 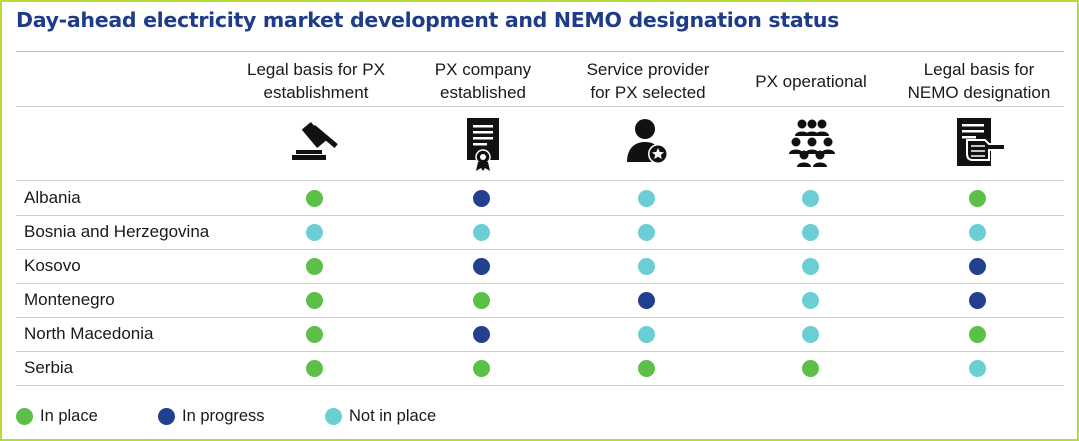 What do you see at coordinates (483, 144) in the screenshot?
I see `certificate-icon` at bounding box center [483, 144].